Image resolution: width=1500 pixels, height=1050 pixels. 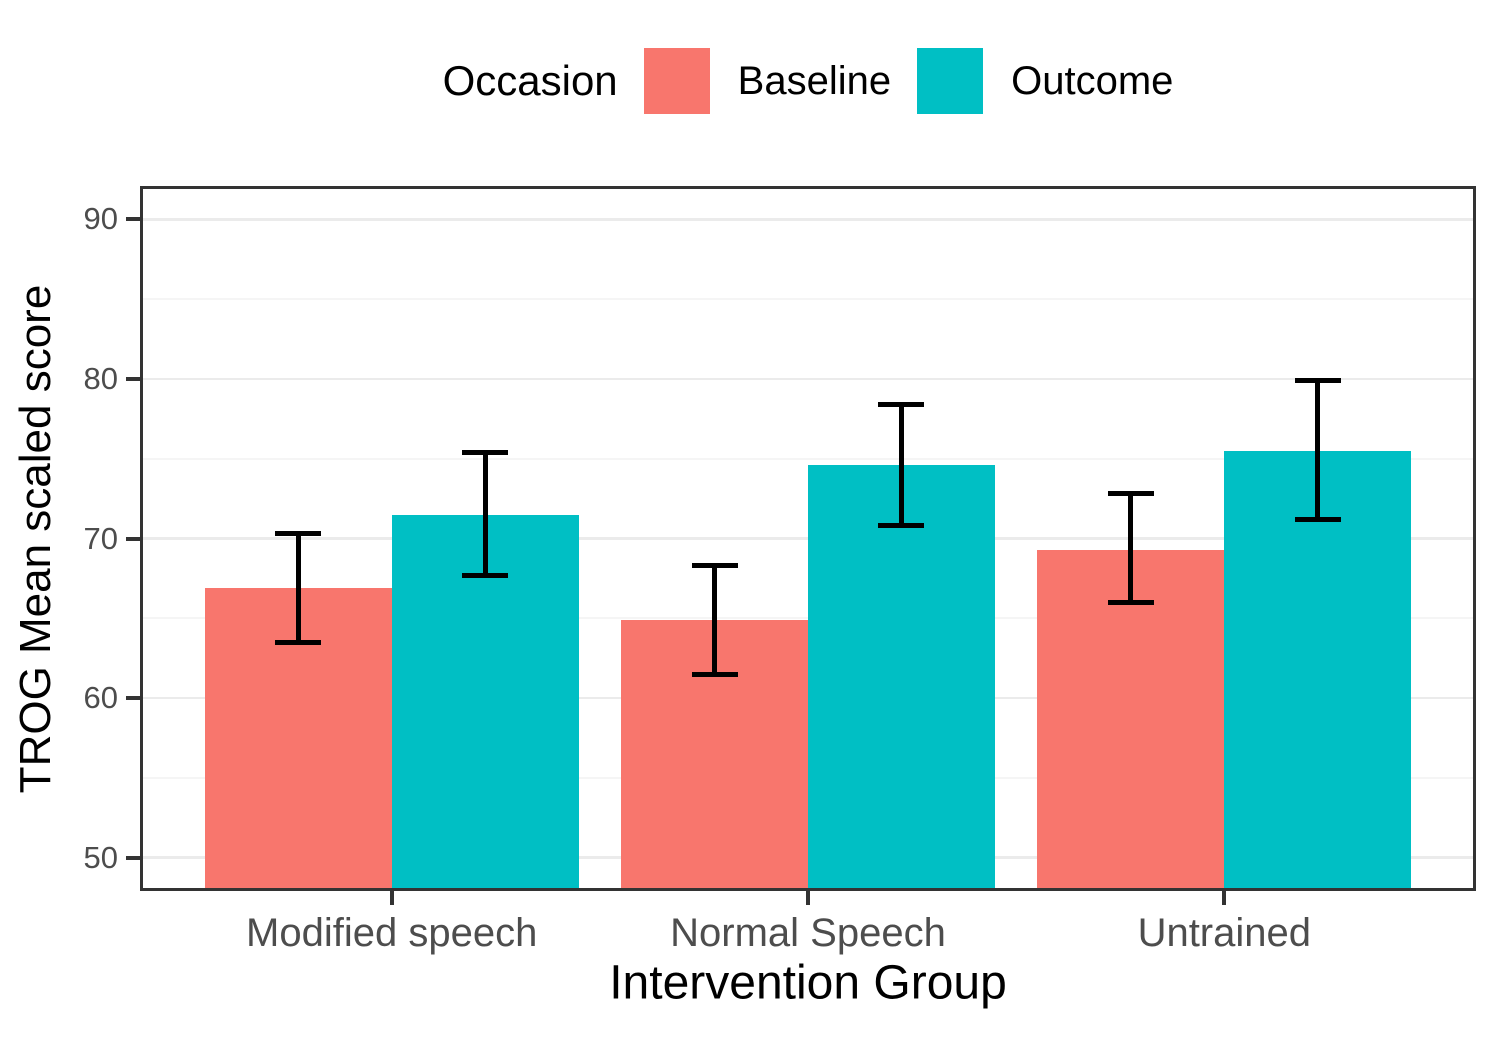 What do you see at coordinates (950, 81) in the screenshot?
I see `outcome-swatch-icon` at bounding box center [950, 81].